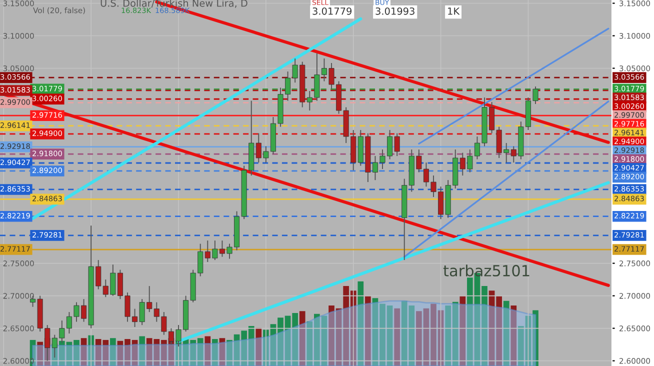  I want to click on annotation: 1K, so click(454, 11).